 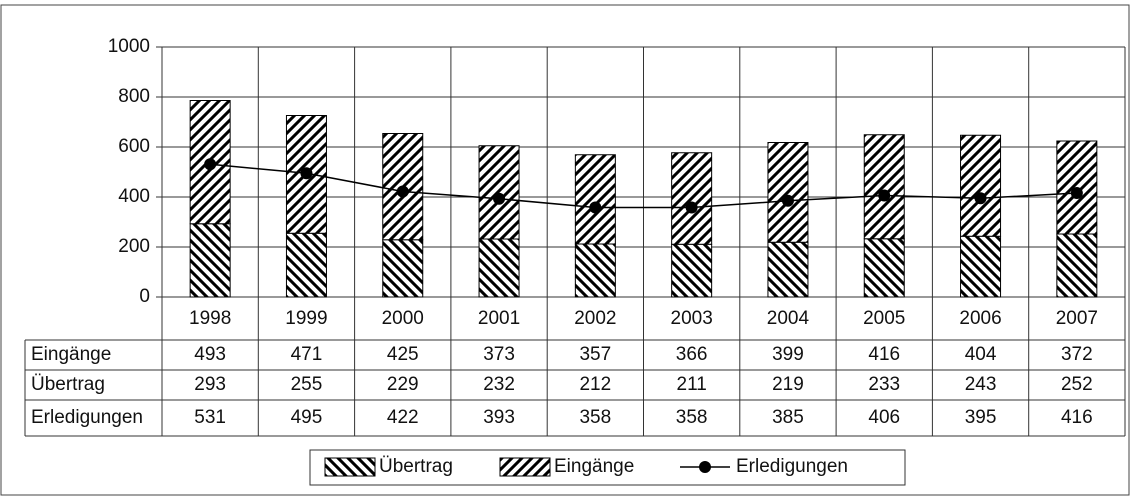 I want to click on table-cell: 357, so click(x=595, y=354).